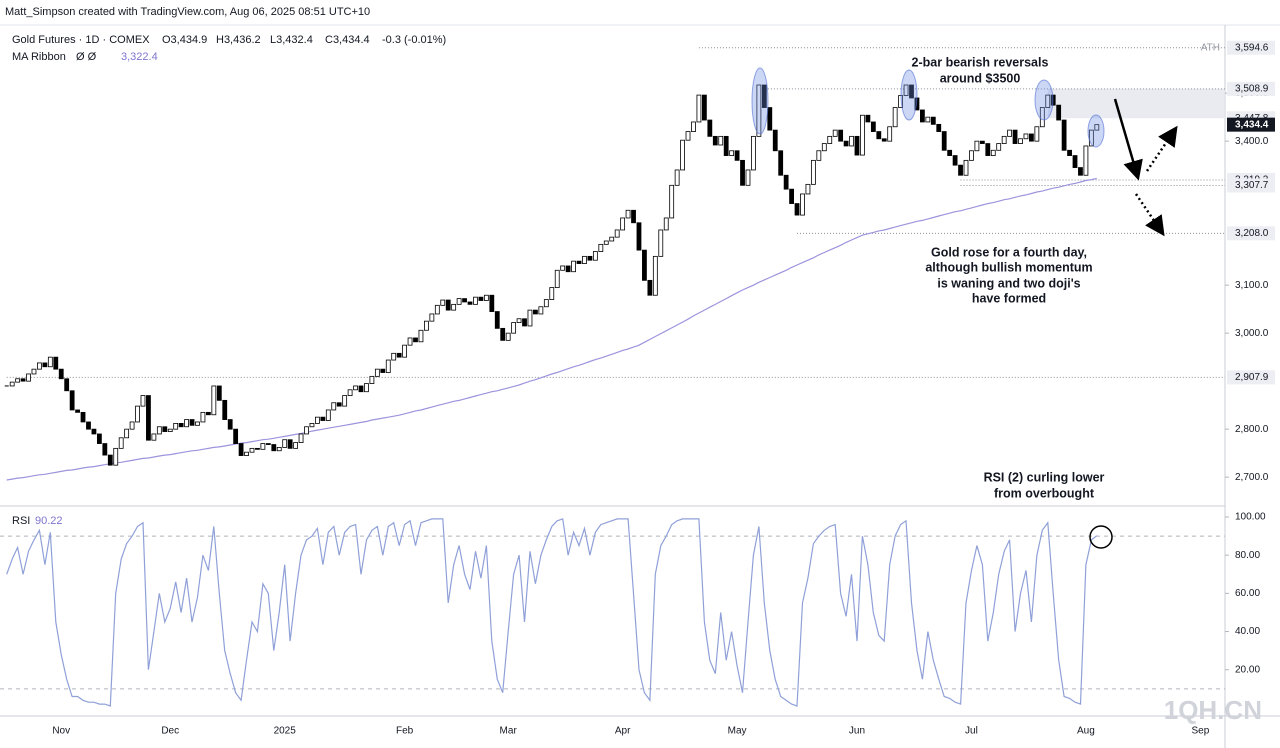 The height and width of the screenshot is (748, 1280). What do you see at coordinates (86, 57) in the screenshot?
I see `ma-legend-params: Ø Ø` at bounding box center [86, 57].